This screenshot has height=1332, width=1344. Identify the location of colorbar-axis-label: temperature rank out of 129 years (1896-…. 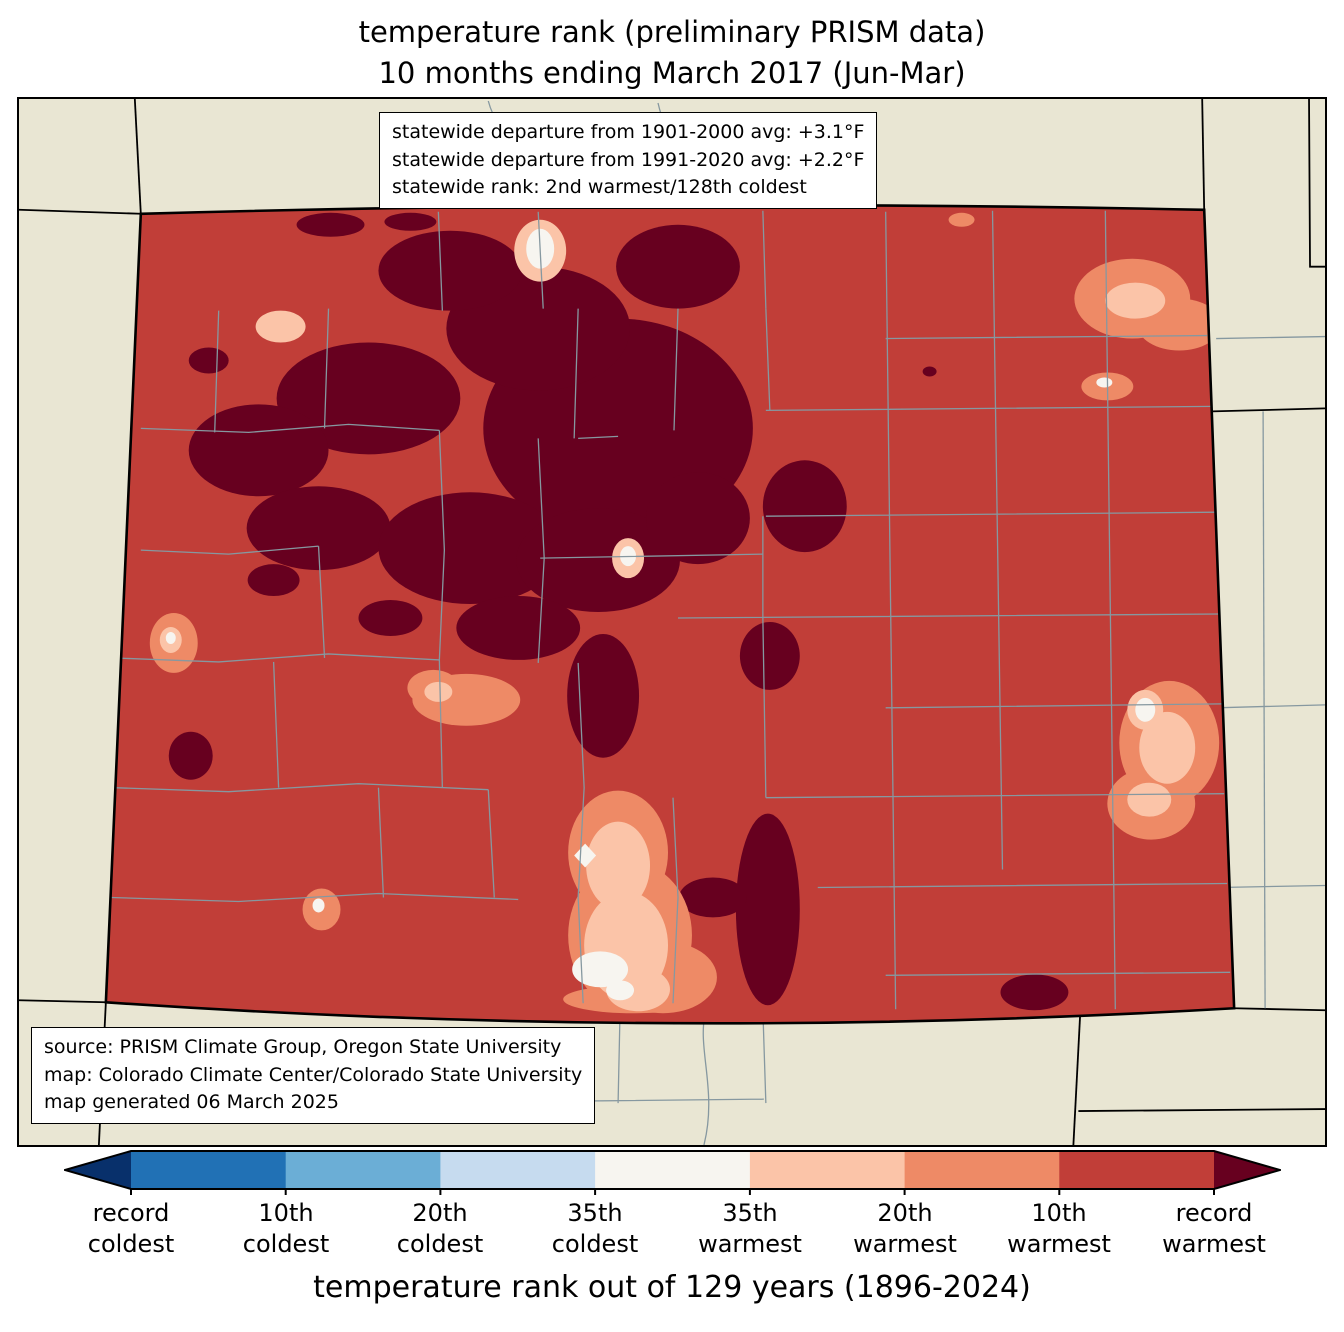
(672, 1287).